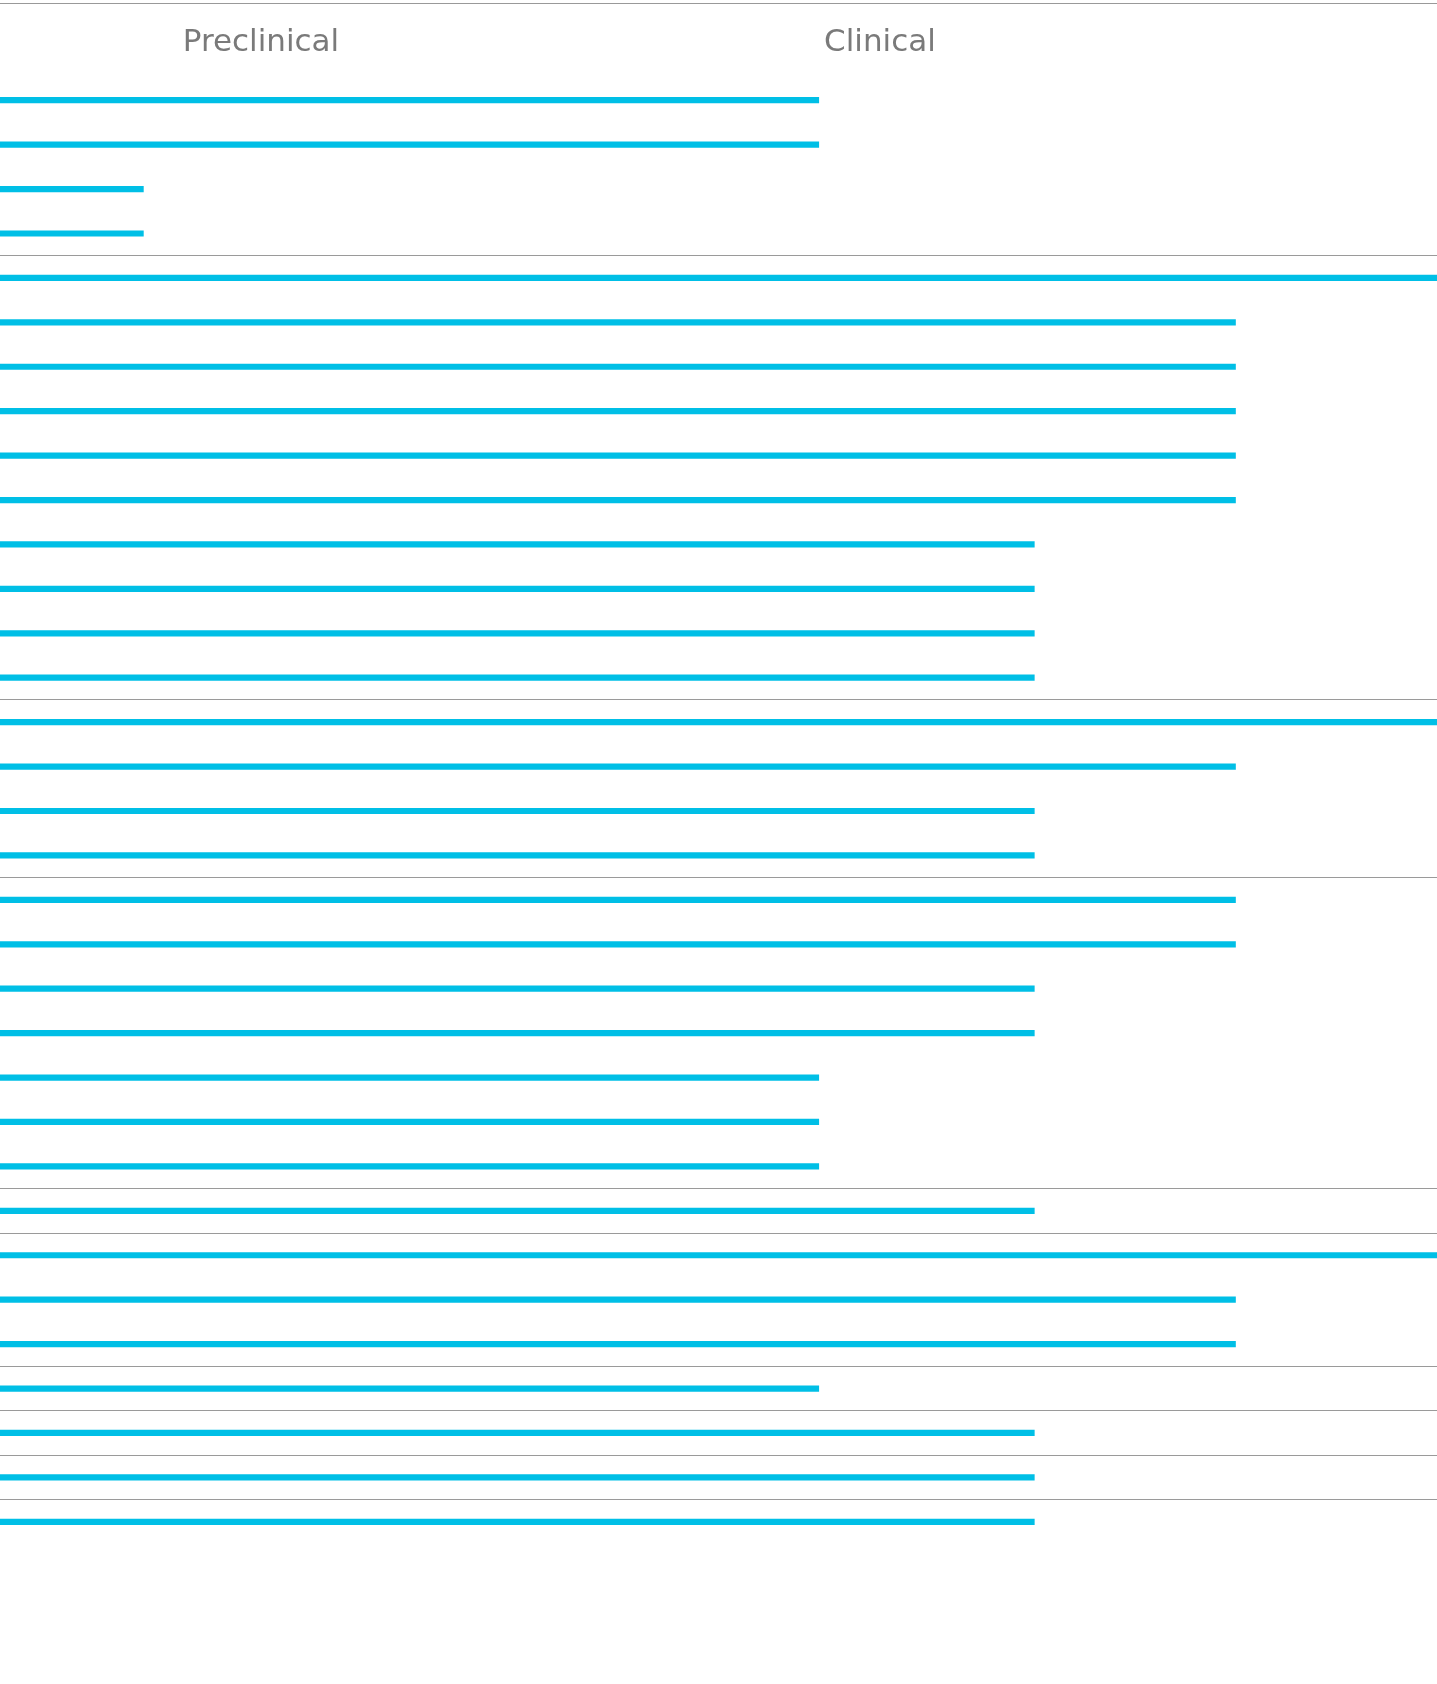  What do you see at coordinates (880, 40) in the screenshot?
I see `text: Clinical` at bounding box center [880, 40].